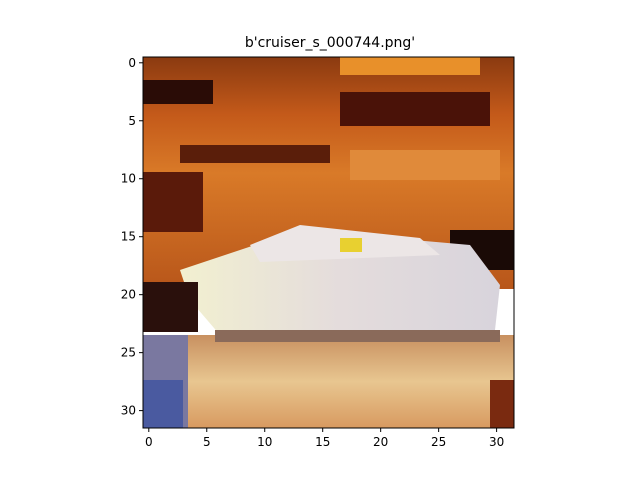 This screenshot has height=480, width=640. I want to click on x-tick-label: 30, so click(496, 442).